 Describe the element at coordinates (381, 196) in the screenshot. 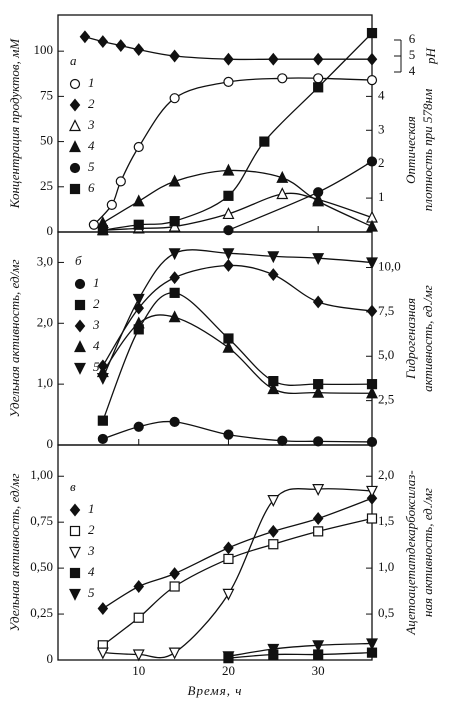

I see `y2-tick-label: 1` at that location.